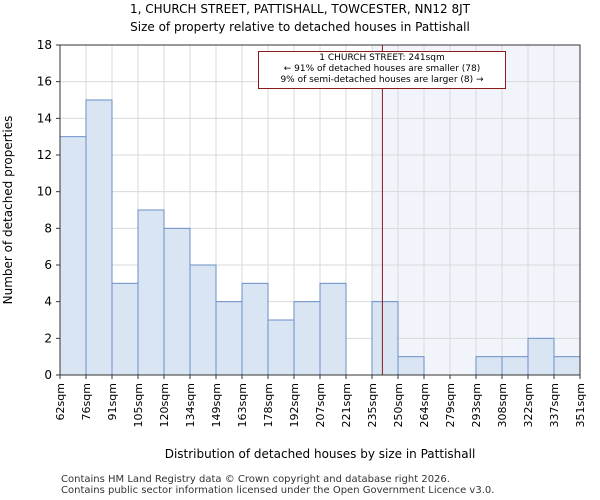 Image resolution: width=600 pixels, height=500 pixels. Describe the element at coordinates (242, 405) in the screenshot. I see `x-tick-label: 163sqm` at that location.